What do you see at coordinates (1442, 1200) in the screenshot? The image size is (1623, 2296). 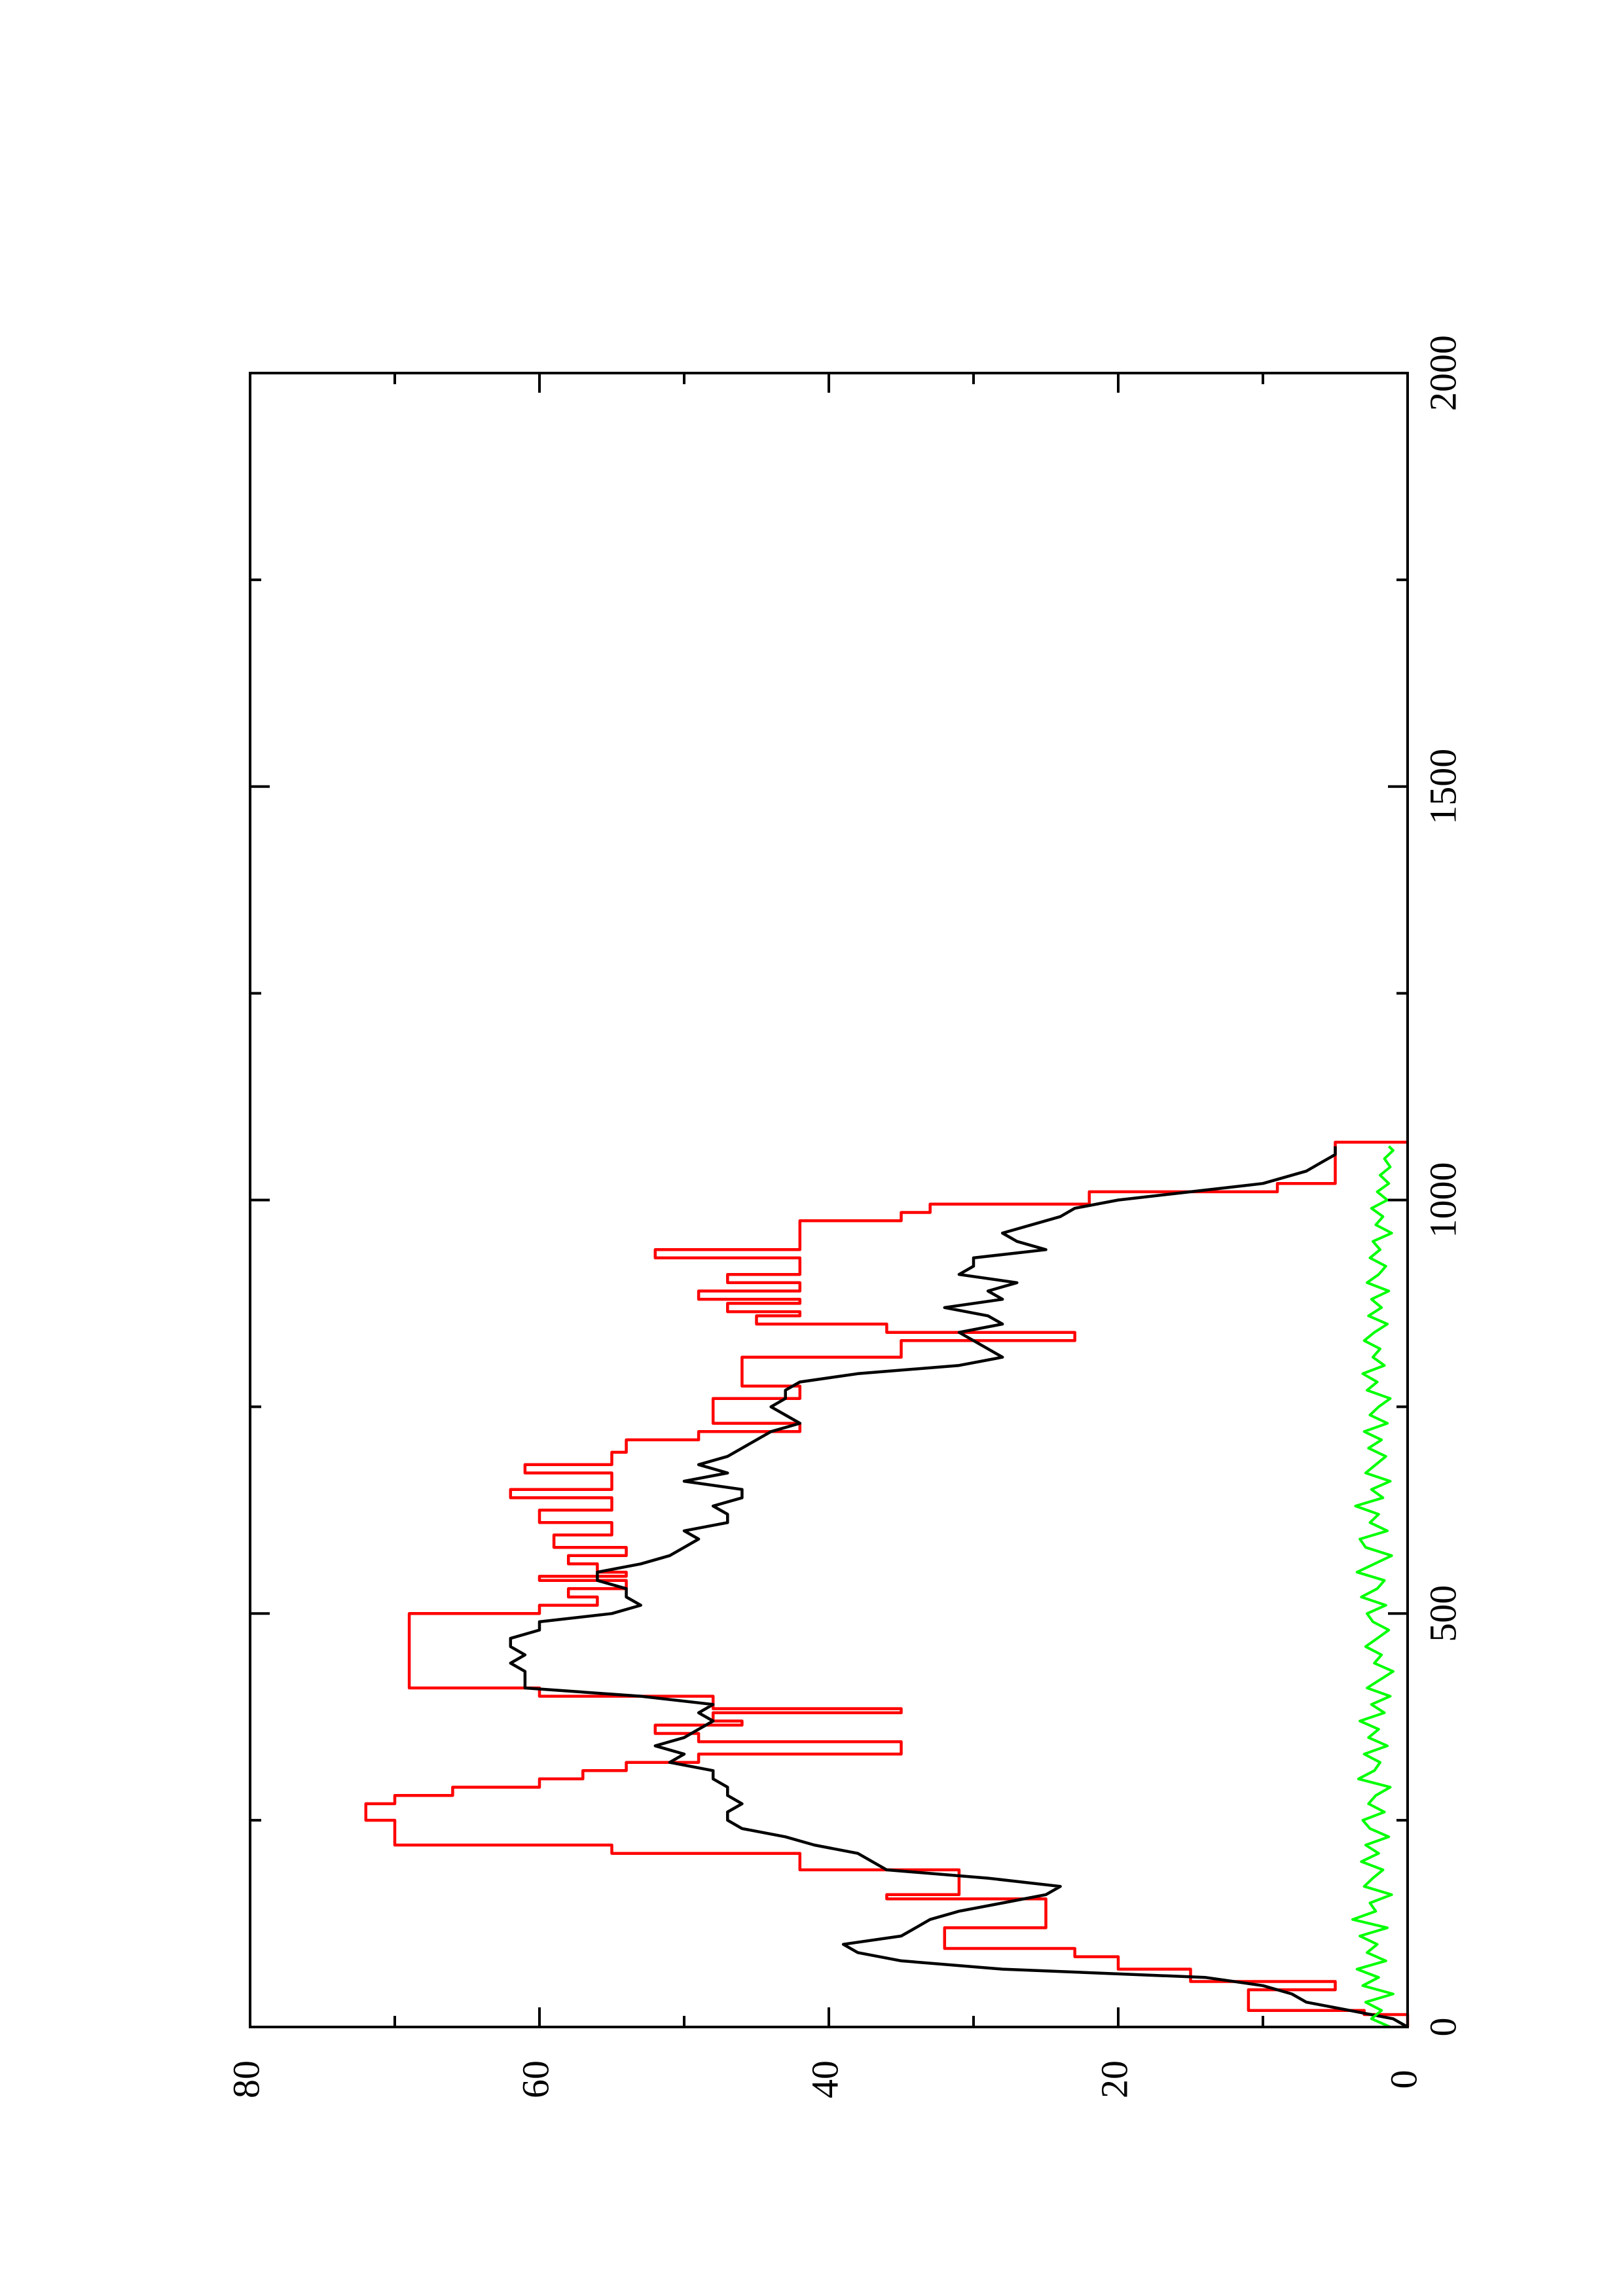 I see `x-tick-label: 1000` at bounding box center [1442, 1200].